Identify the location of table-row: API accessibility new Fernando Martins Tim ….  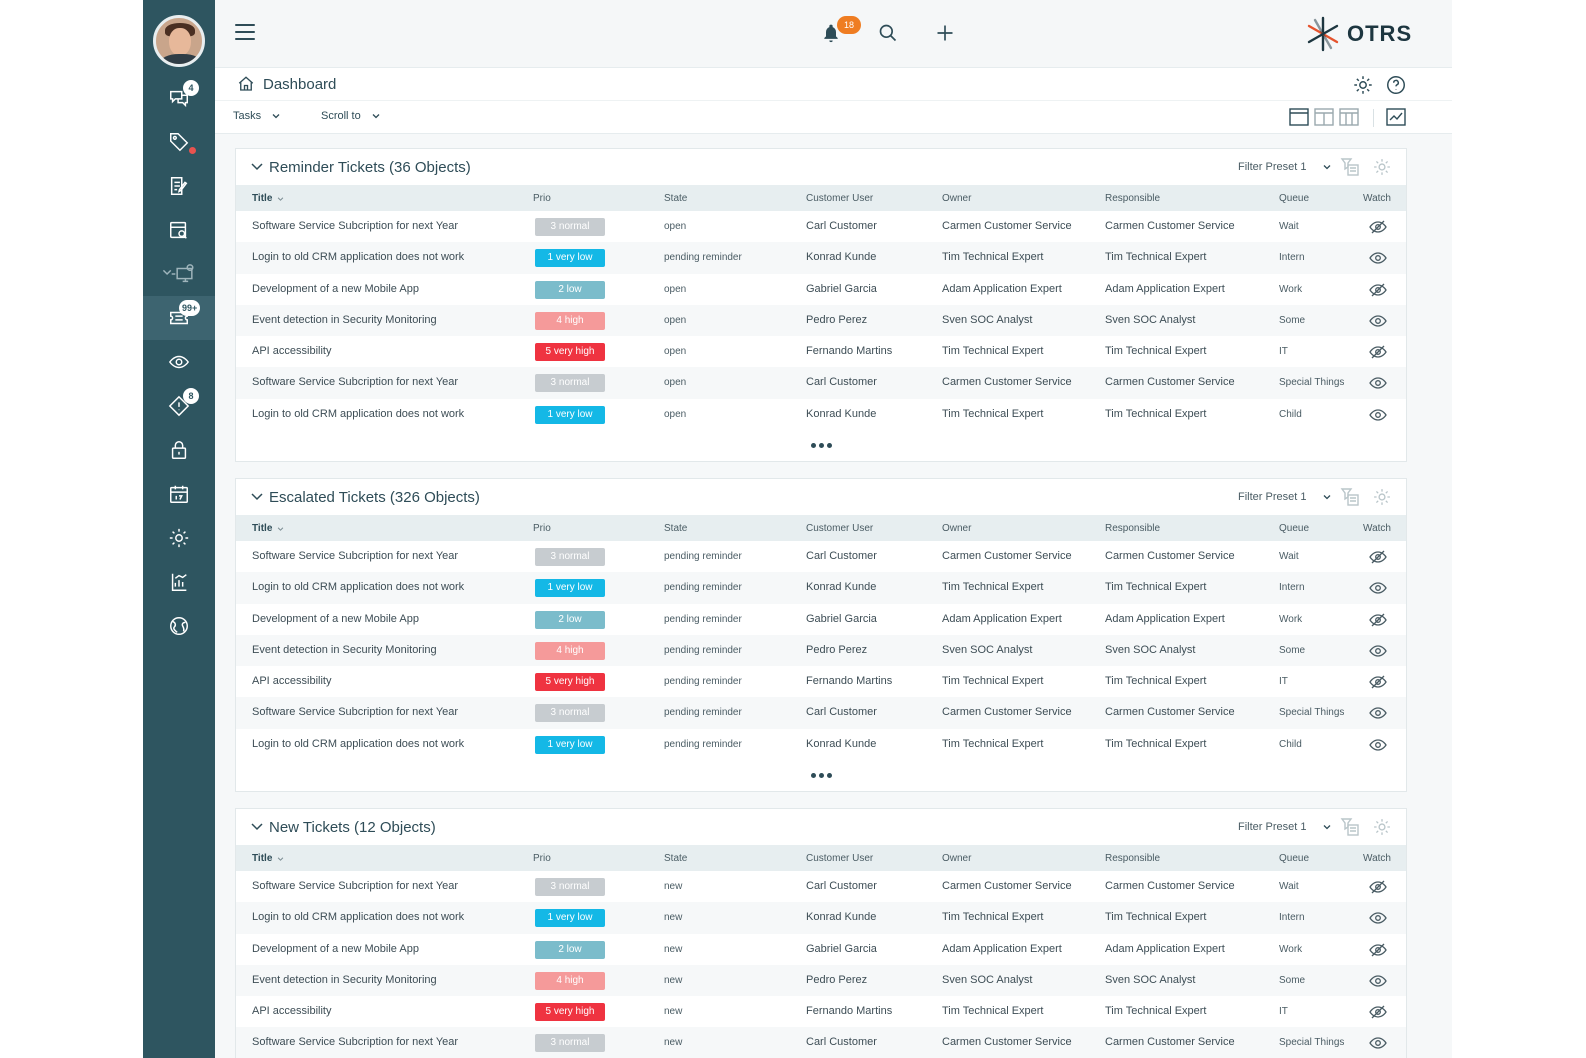
(821, 1011).